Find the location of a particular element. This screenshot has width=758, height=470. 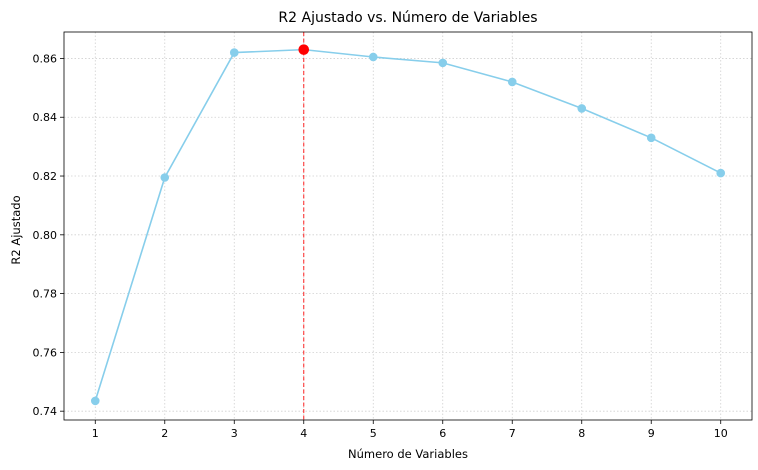

y-axis-ticks: 0.74 0.76 0.78 0.80 0.82 0.84 0.86 is located at coordinates (48, 235).